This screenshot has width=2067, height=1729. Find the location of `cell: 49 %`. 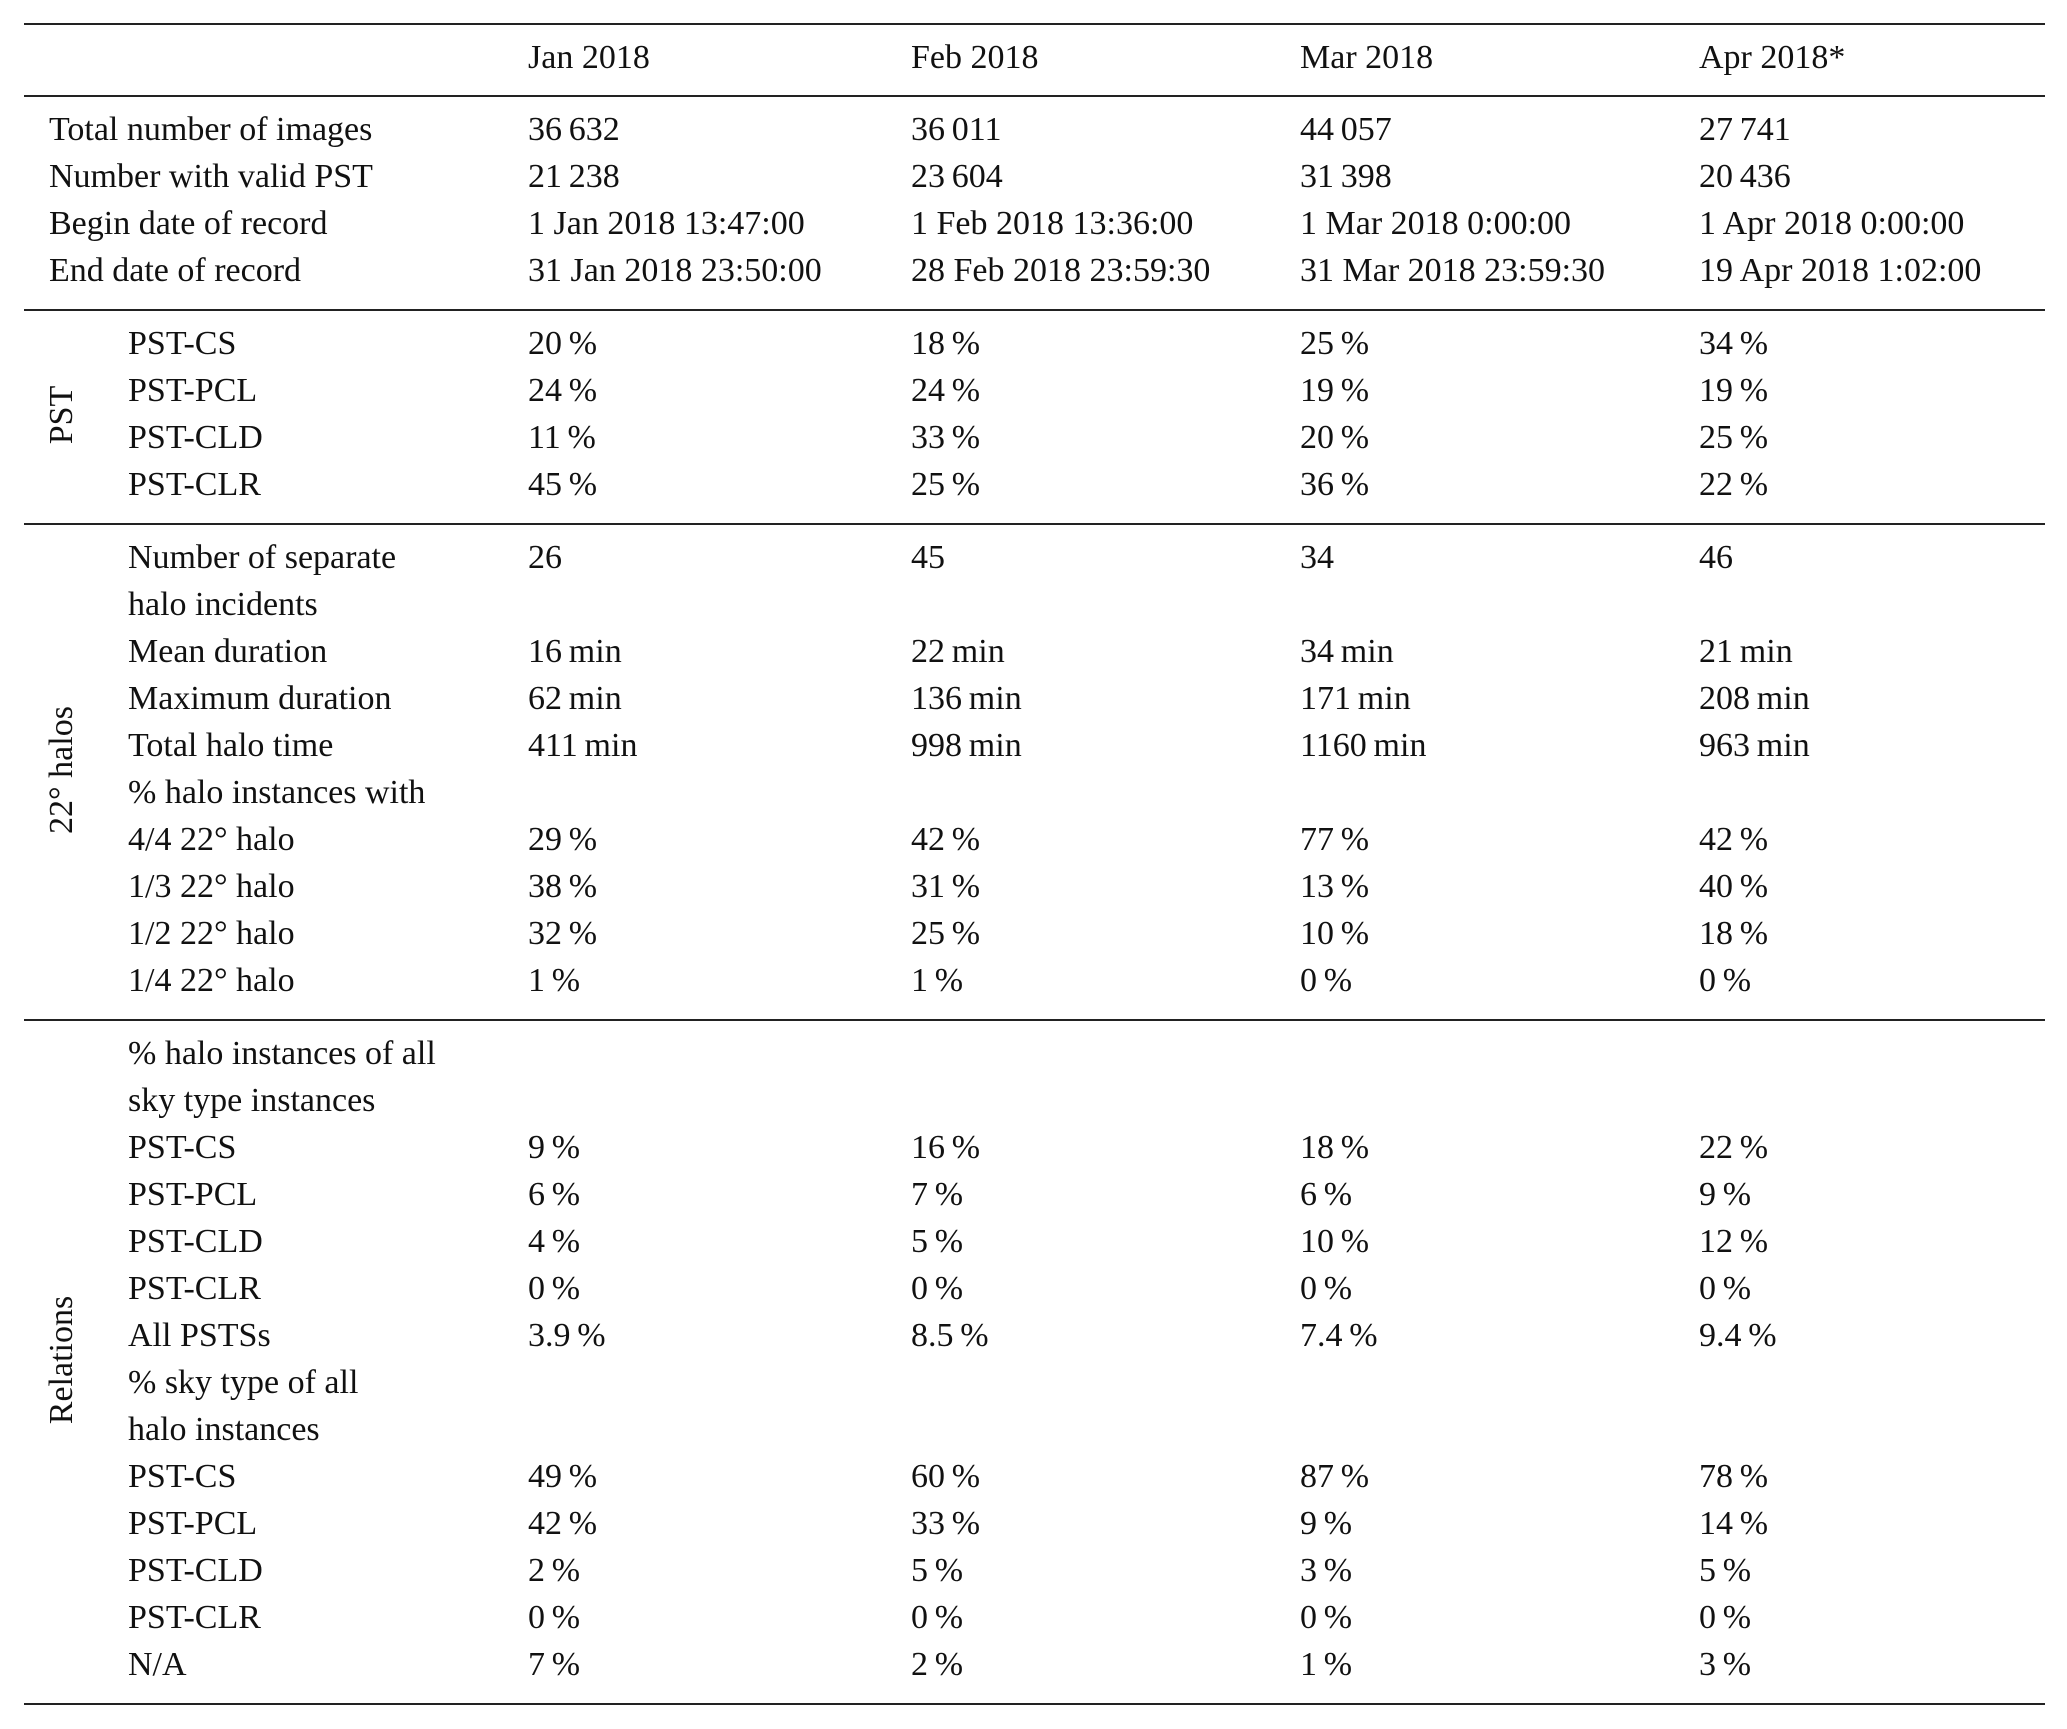

cell: 49 % is located at coordinates (563, 1476).